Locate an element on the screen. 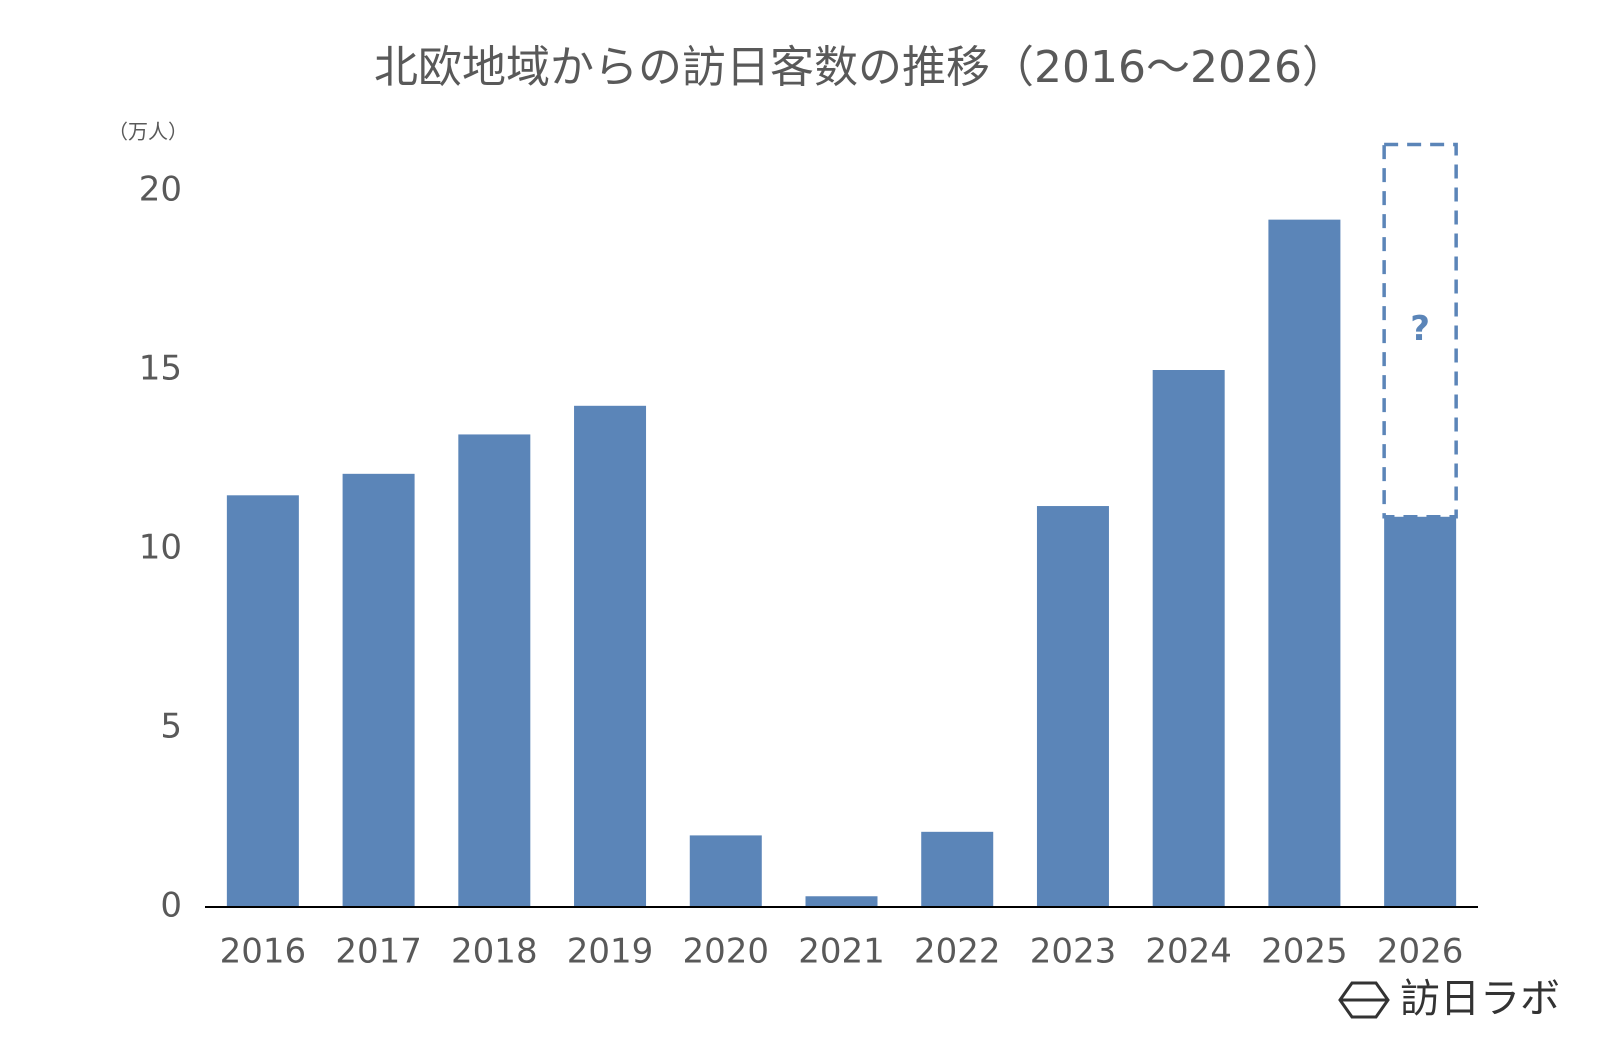  y-tick-label: 10 is located at coordinates (160, 548).